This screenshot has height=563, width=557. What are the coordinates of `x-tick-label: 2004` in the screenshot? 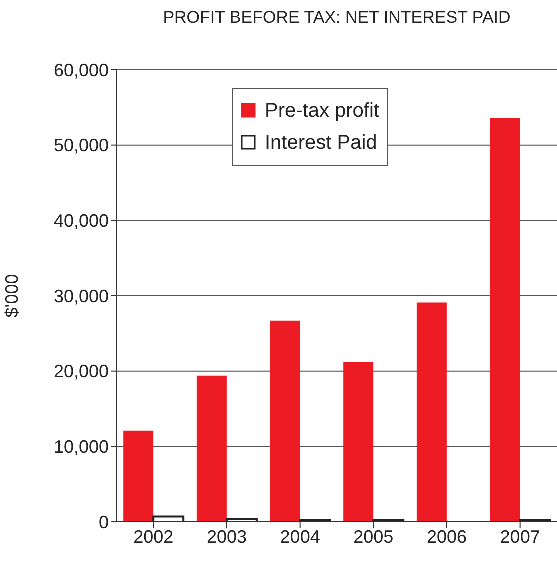 It's located at (300, 536).